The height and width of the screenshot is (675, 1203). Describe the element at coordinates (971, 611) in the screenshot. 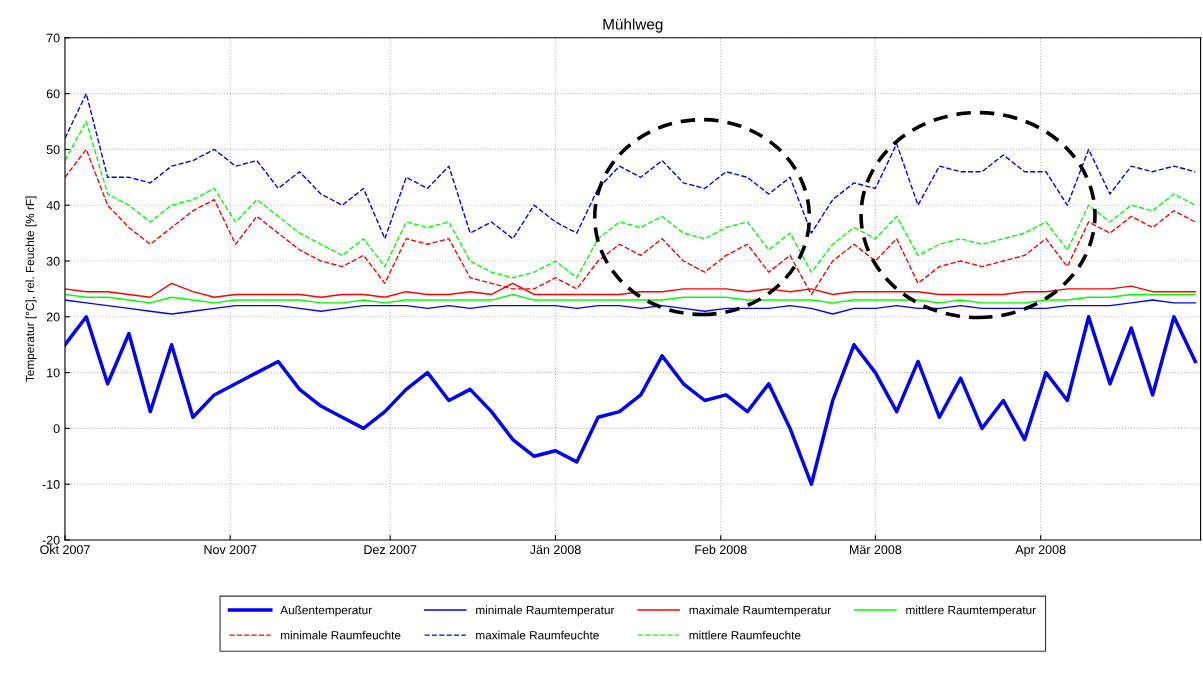

I see `legend-label: mittlere Raumtemperatur` at that location.